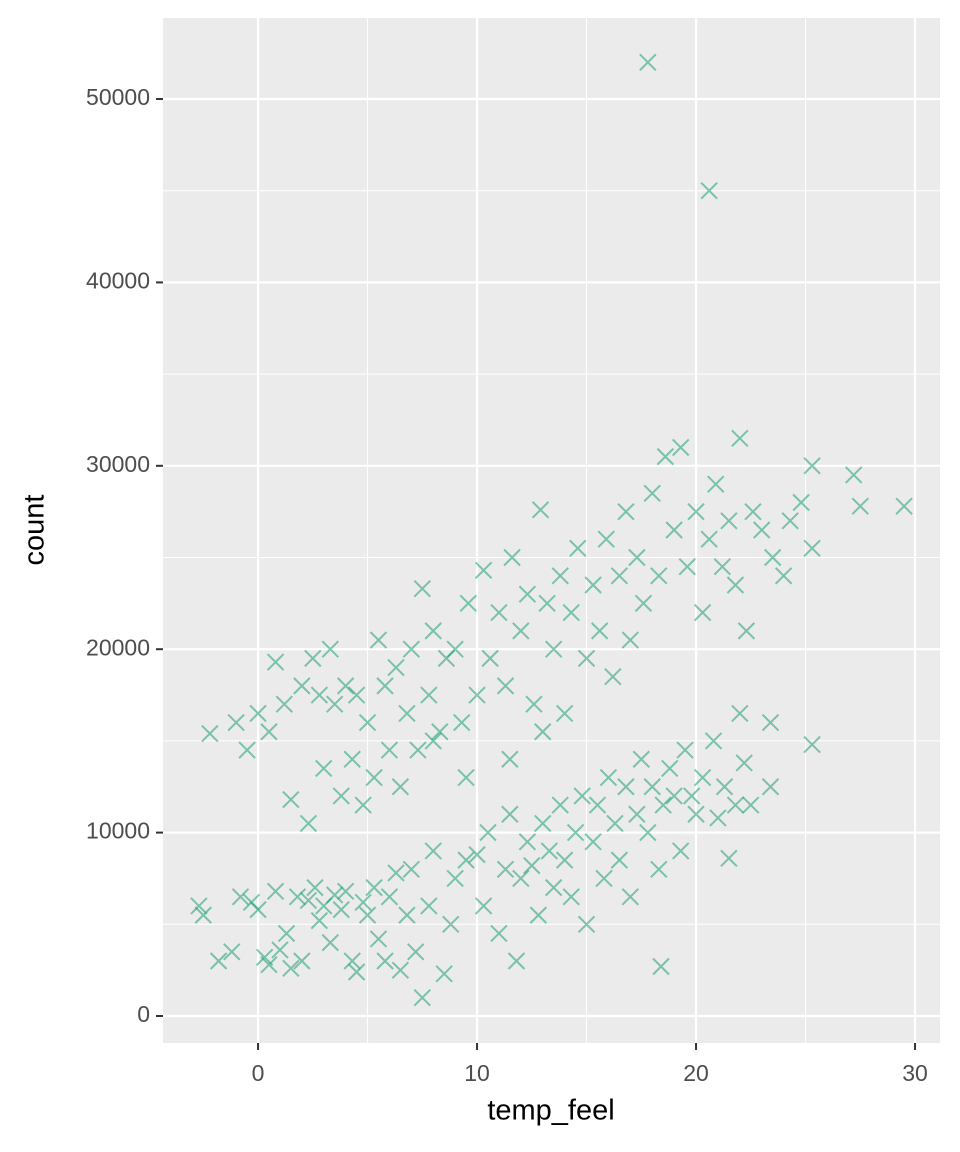  What do you see at coordinates (696, 1073) in the screenshot?
I see `x-tick-label: 20` at bounding box center [696, 1073].